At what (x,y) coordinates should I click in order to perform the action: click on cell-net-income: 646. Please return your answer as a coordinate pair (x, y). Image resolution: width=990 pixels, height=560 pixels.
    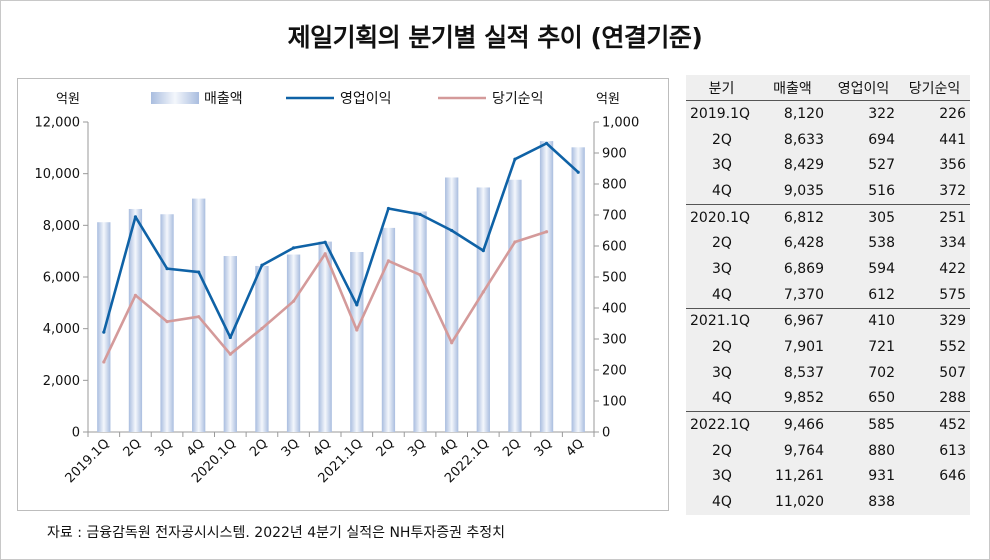
    Looking at the image, I should click on (952, 476).